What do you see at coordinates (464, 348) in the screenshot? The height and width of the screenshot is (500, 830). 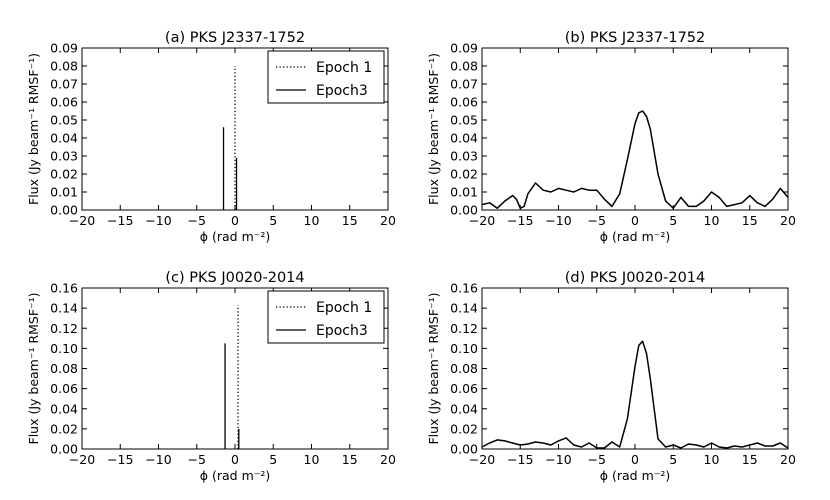 I see `y-tick-label: 0.10` at bounding box center [464, 348].